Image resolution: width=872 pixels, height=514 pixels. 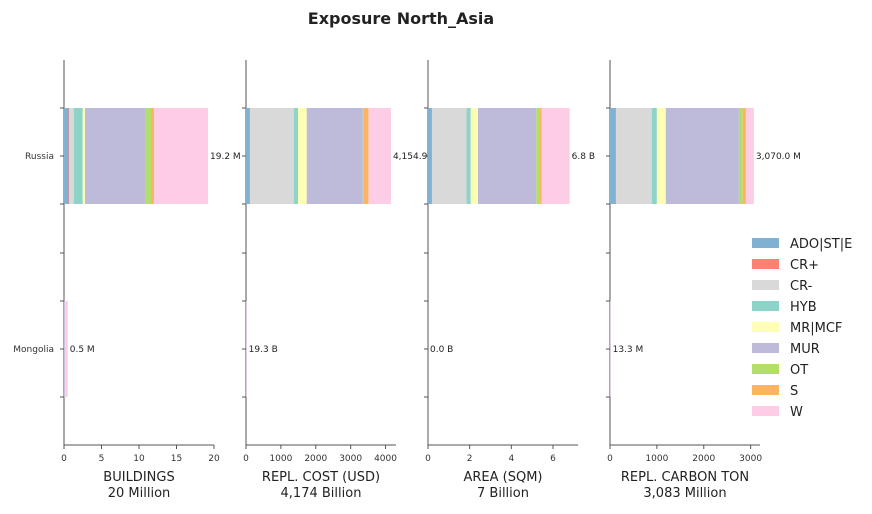 I want to click on x-tick-label: 20, so click(x=214, y=459).